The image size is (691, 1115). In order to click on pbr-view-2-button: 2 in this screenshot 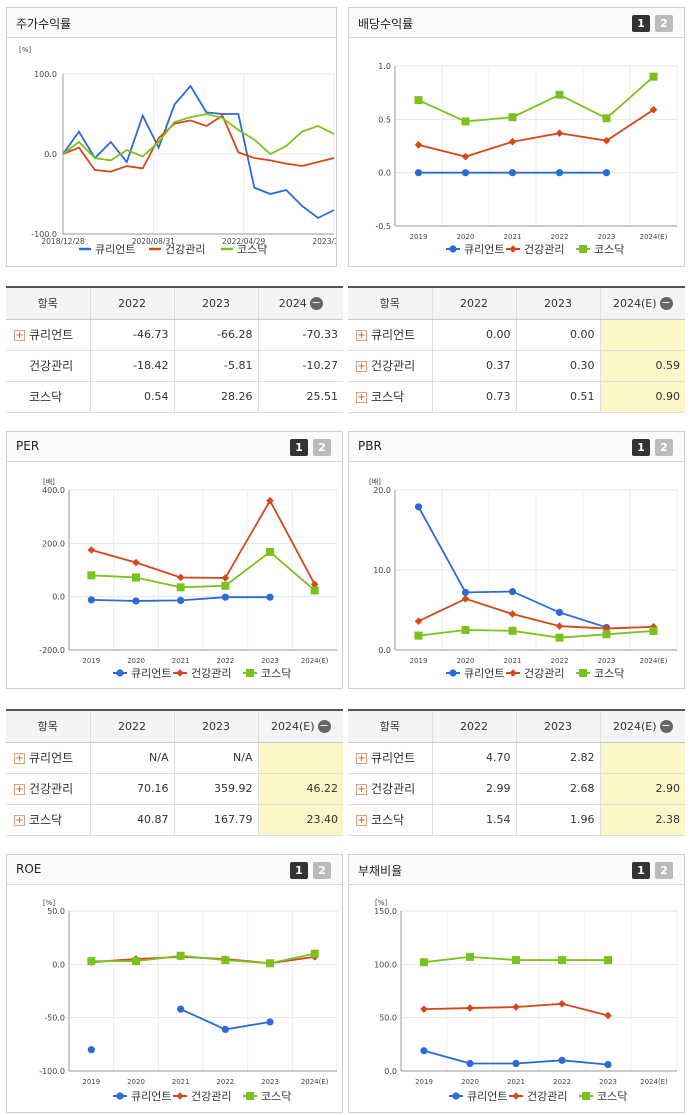, I will do `click(664, 447)`.